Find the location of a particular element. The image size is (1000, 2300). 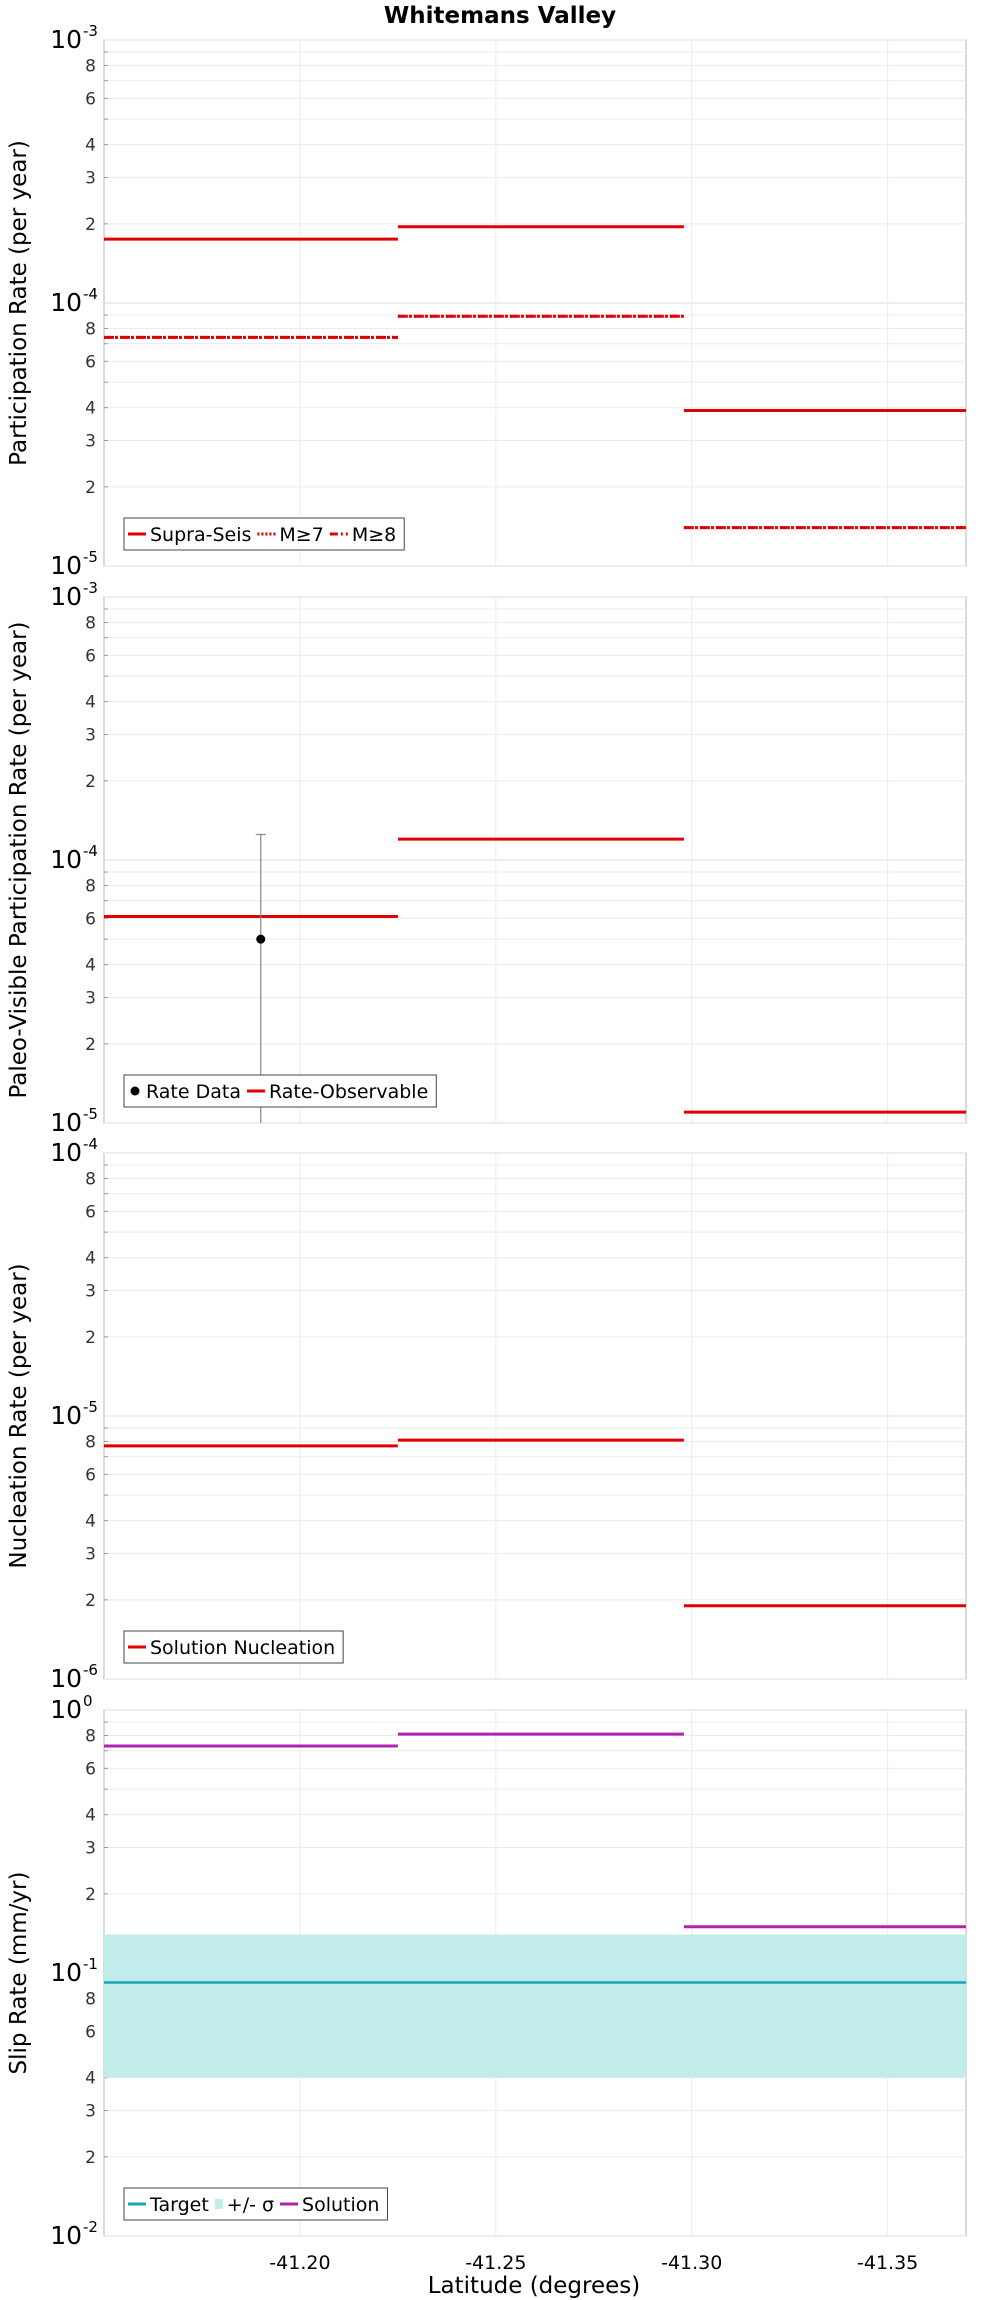

legend-marker is located at coordinates (135, 1091).